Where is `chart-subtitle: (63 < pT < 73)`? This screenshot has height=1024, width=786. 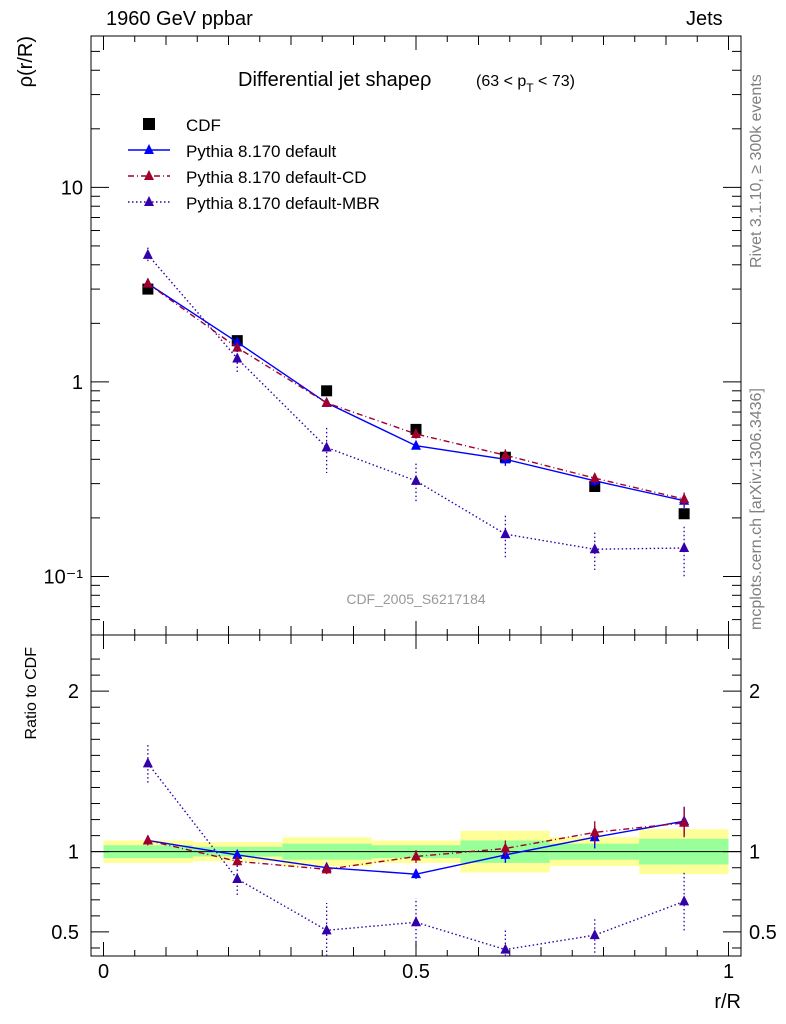
chart-subtitle: (63 < pT < 73) is located at coordinates (525, 84).